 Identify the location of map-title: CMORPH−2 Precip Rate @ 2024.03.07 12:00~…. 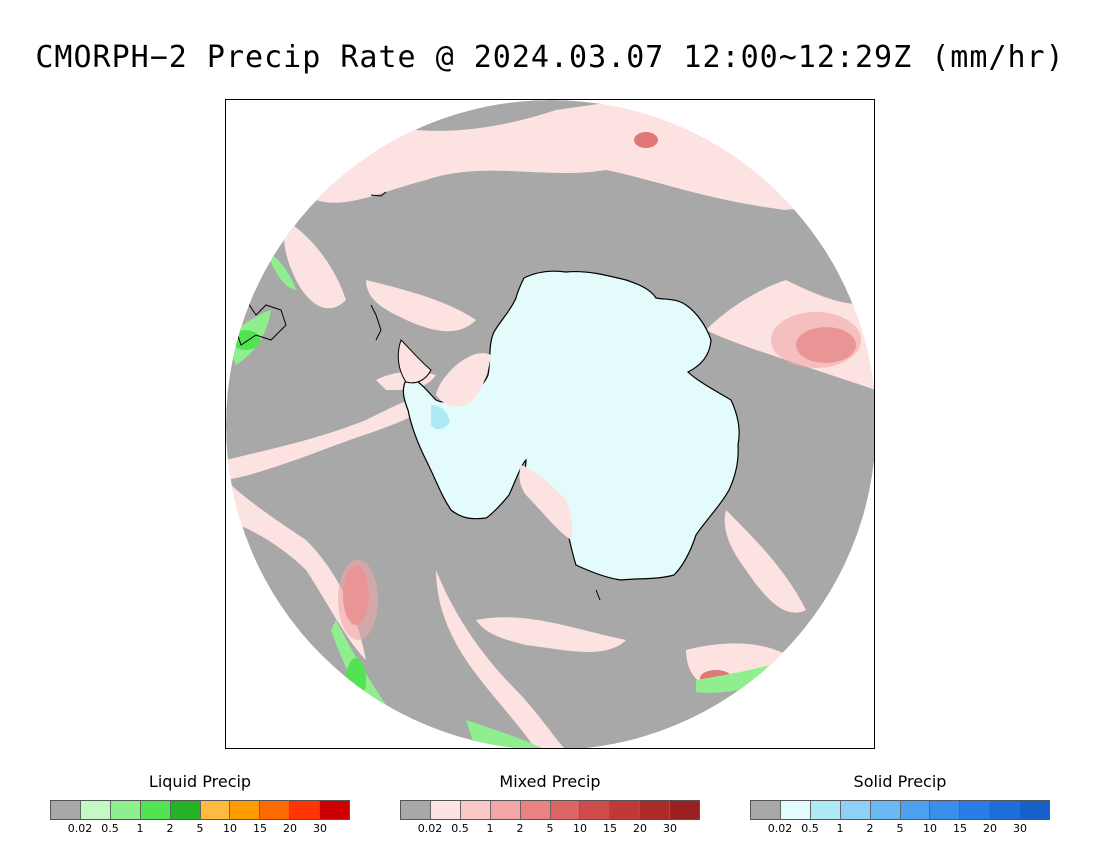
(550, 57).